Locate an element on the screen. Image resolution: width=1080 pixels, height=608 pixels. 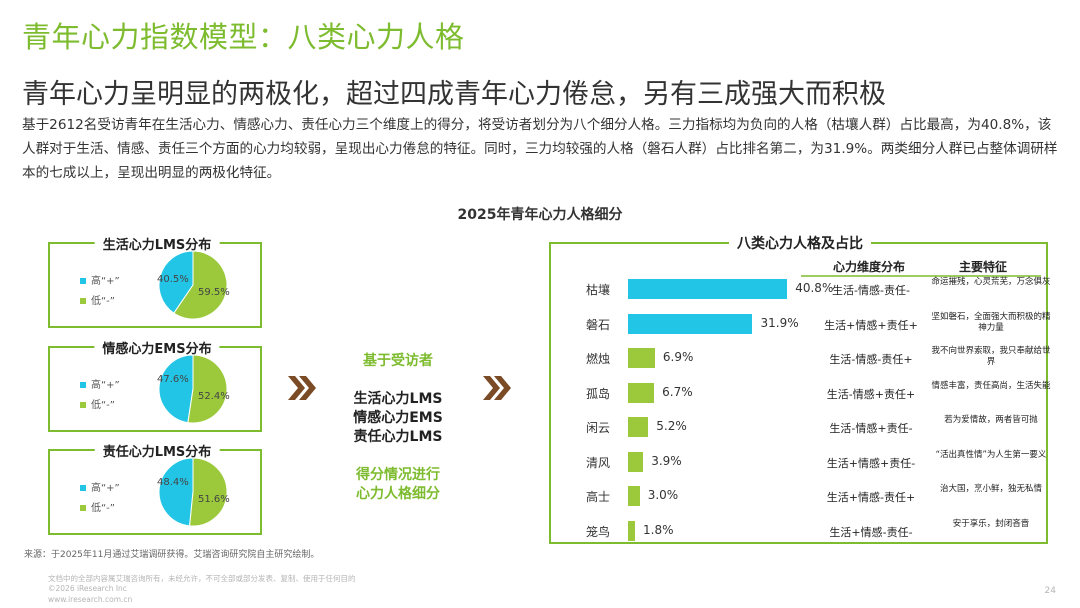
dimension-label: 生活+情感+责任- is located at coordinates (871, 463).